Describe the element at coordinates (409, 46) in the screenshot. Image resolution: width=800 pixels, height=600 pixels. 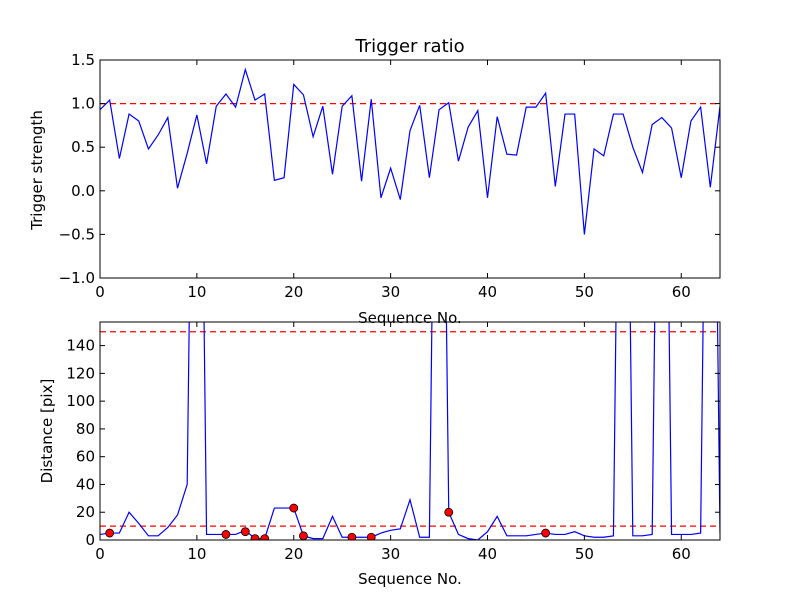
I see `chart-title: Trigger ratio` at that location.